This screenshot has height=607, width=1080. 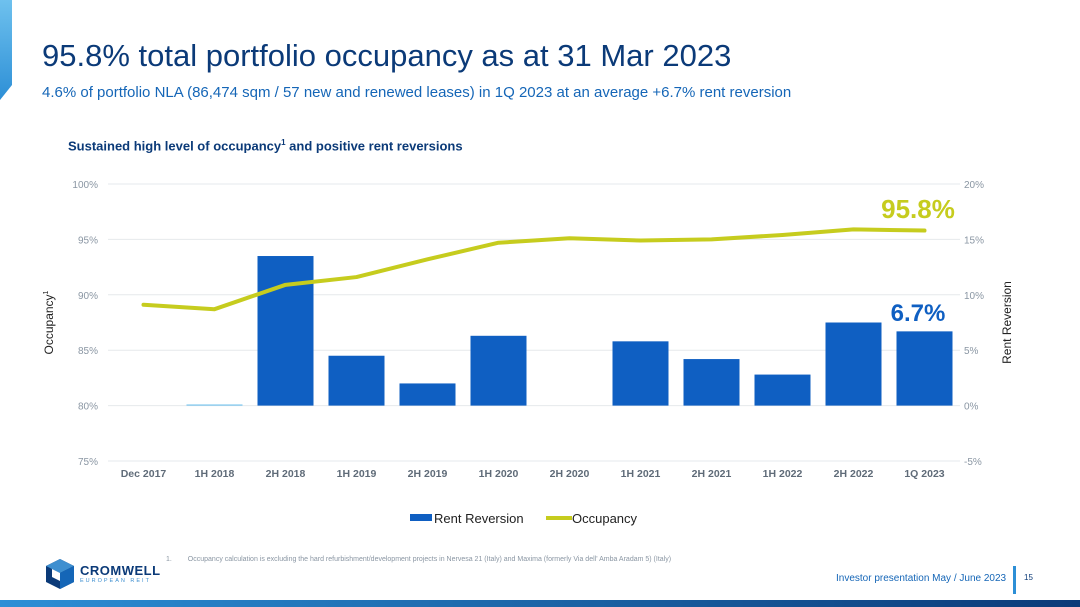 I want to click on y-left-tick-label: 75%, so click(x=88, y=462).